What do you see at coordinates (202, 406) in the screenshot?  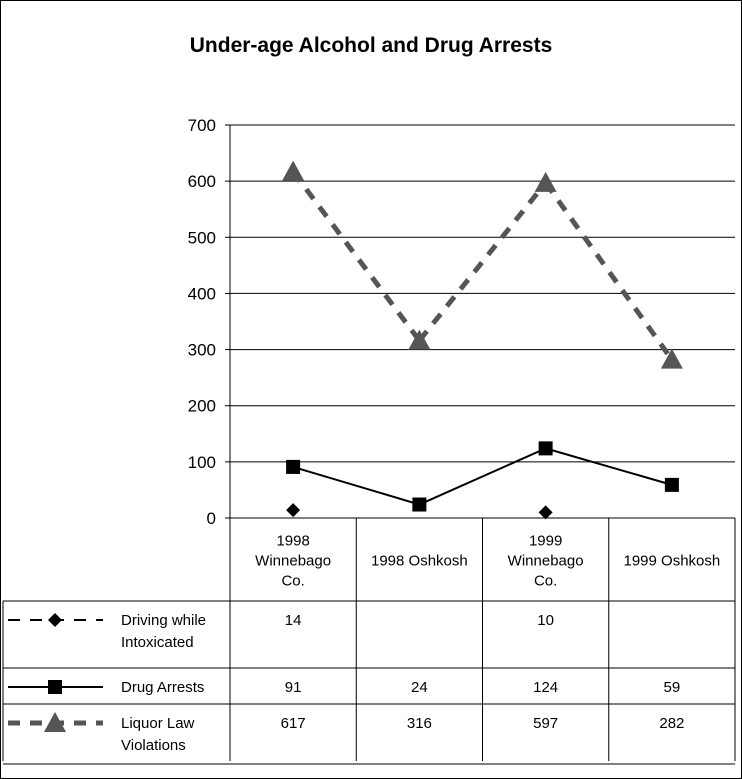 I see `y-tick-label: 200` at bounding box center [202, 406].